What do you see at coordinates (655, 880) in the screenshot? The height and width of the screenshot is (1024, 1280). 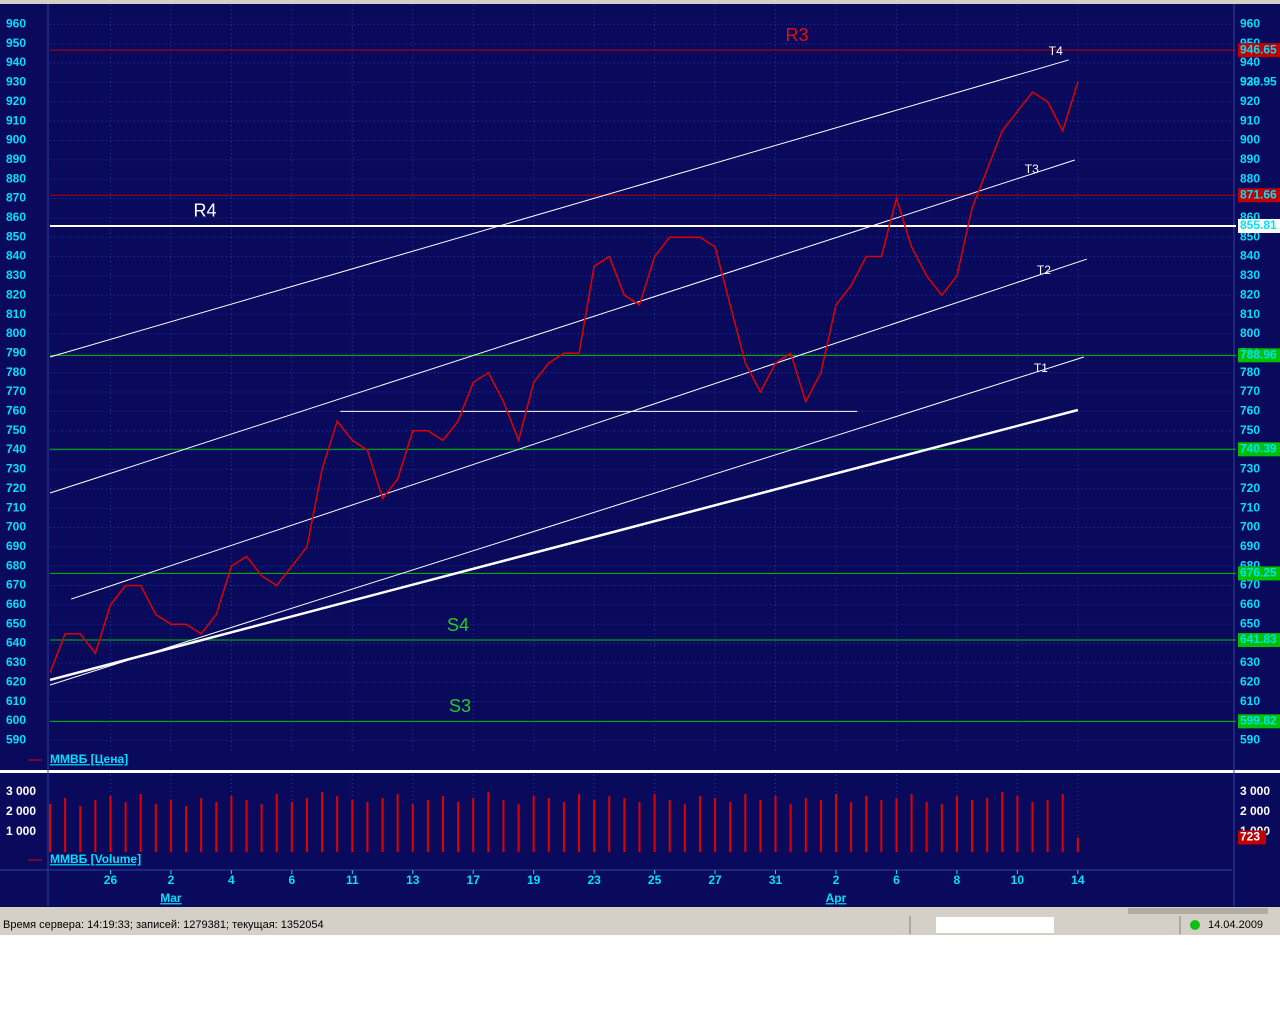 I see `x-tick-label: 25` at bounding box center [655, 880].